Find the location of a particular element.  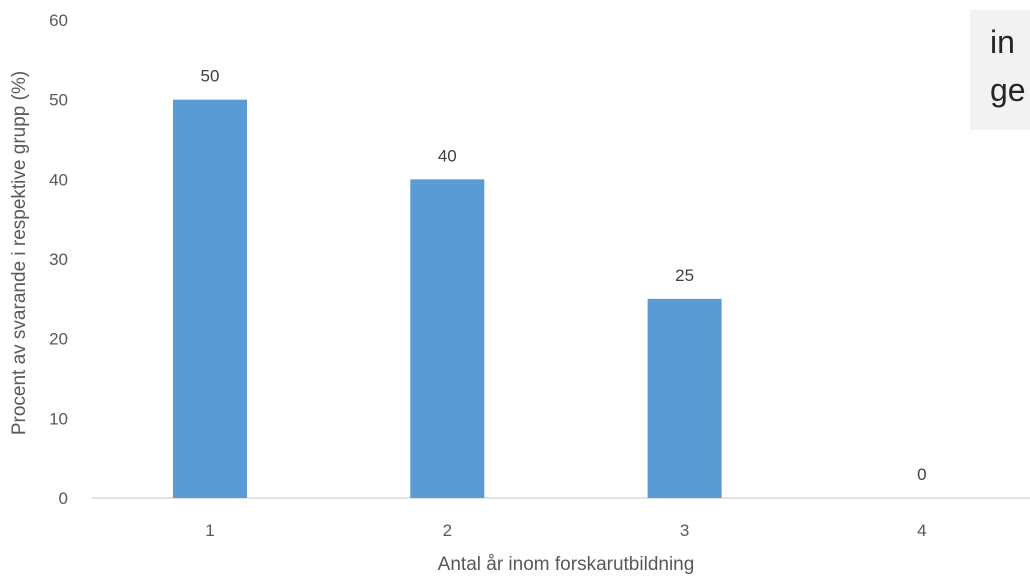

y-axis-ticks: 0 10 20 30 40 50 60 is located at coordinates (58, 259).